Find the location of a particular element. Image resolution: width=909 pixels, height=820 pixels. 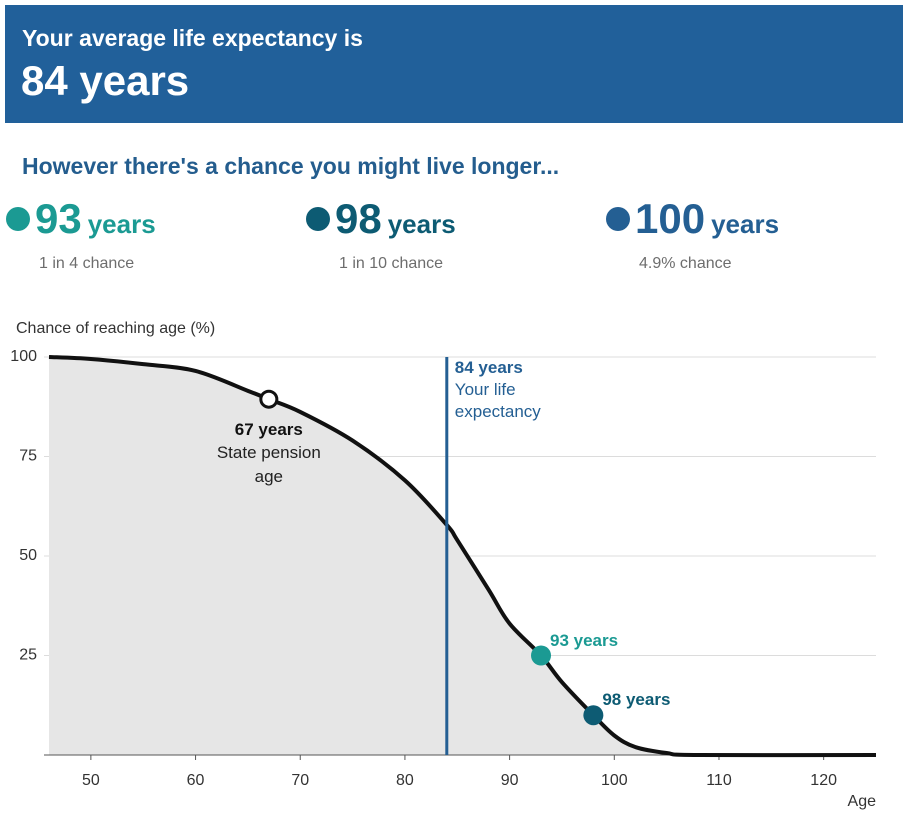

stat-value: 93 is located at coordinates (58, 218).